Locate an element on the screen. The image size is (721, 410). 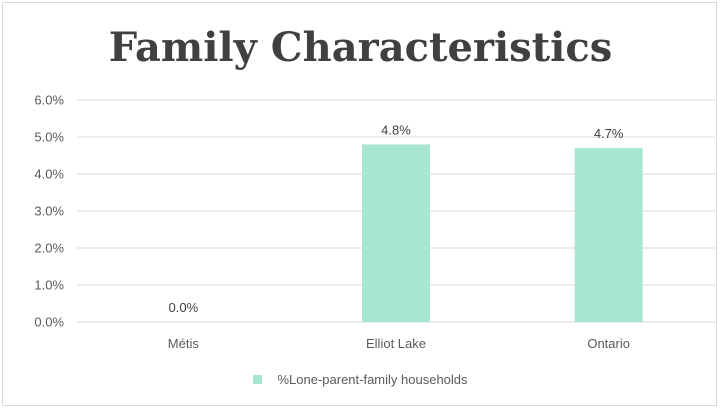
y-tick-label: 1.0% is located at coordinates (49, 285).